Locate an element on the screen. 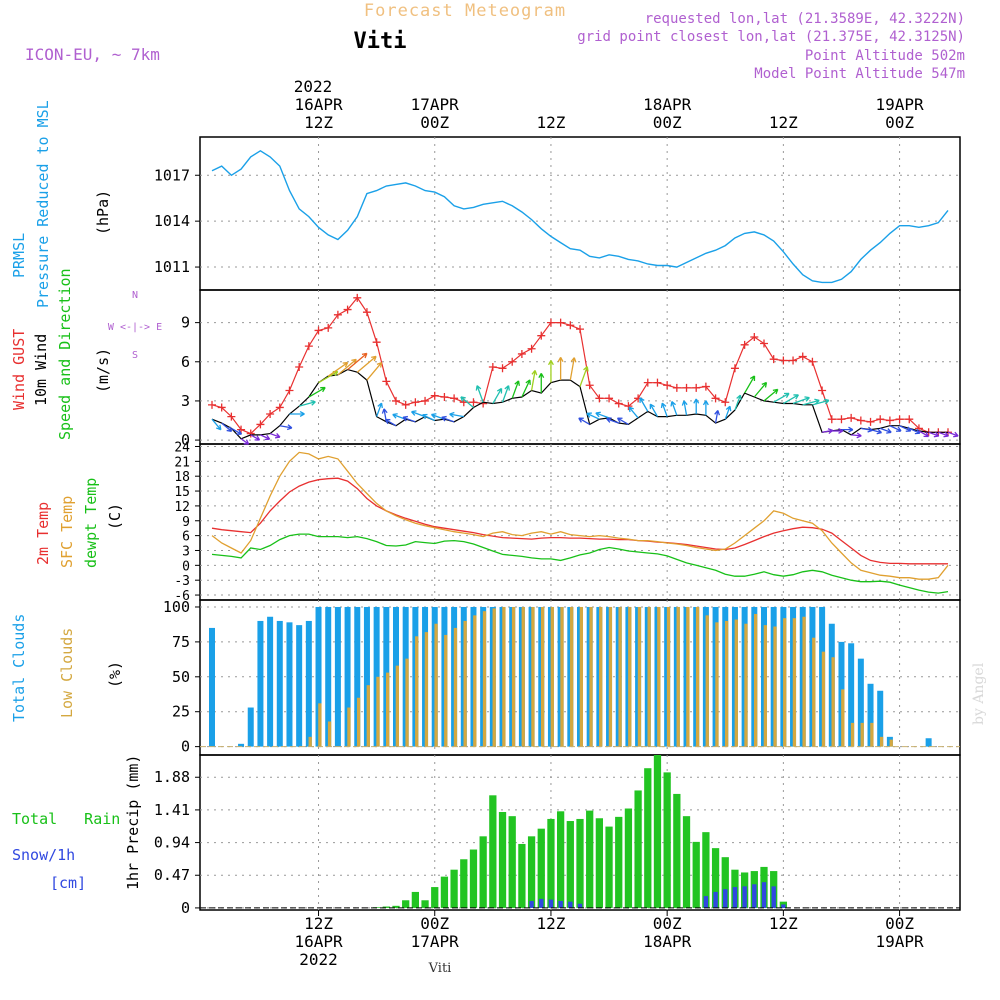  y-tick-label: 6 is located at coordinates (185, 362).